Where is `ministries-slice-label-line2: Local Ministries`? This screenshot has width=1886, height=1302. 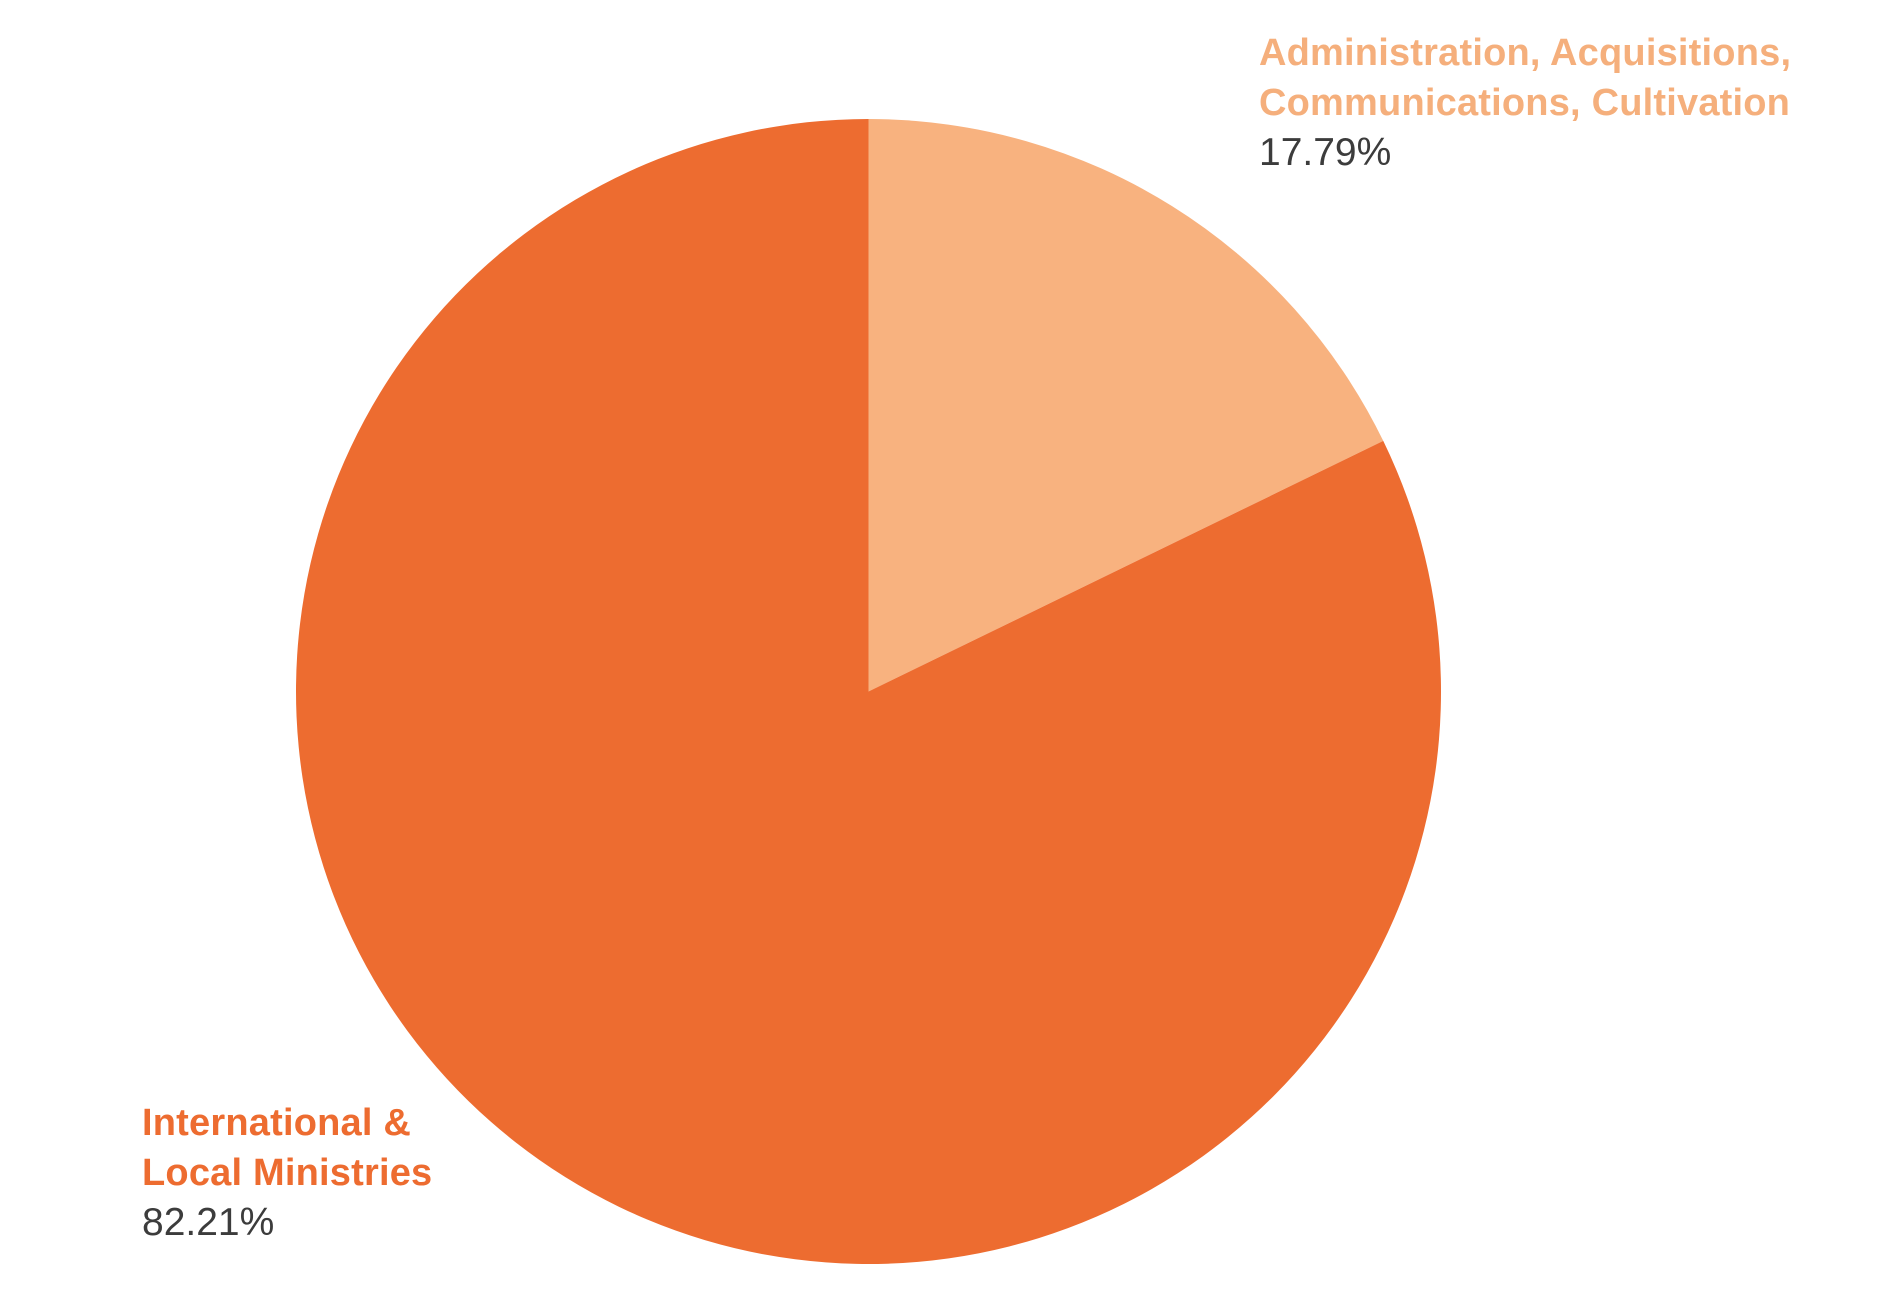
ministries-slice-label-line2: Local Ministries is located at coordinates (287, 1173).